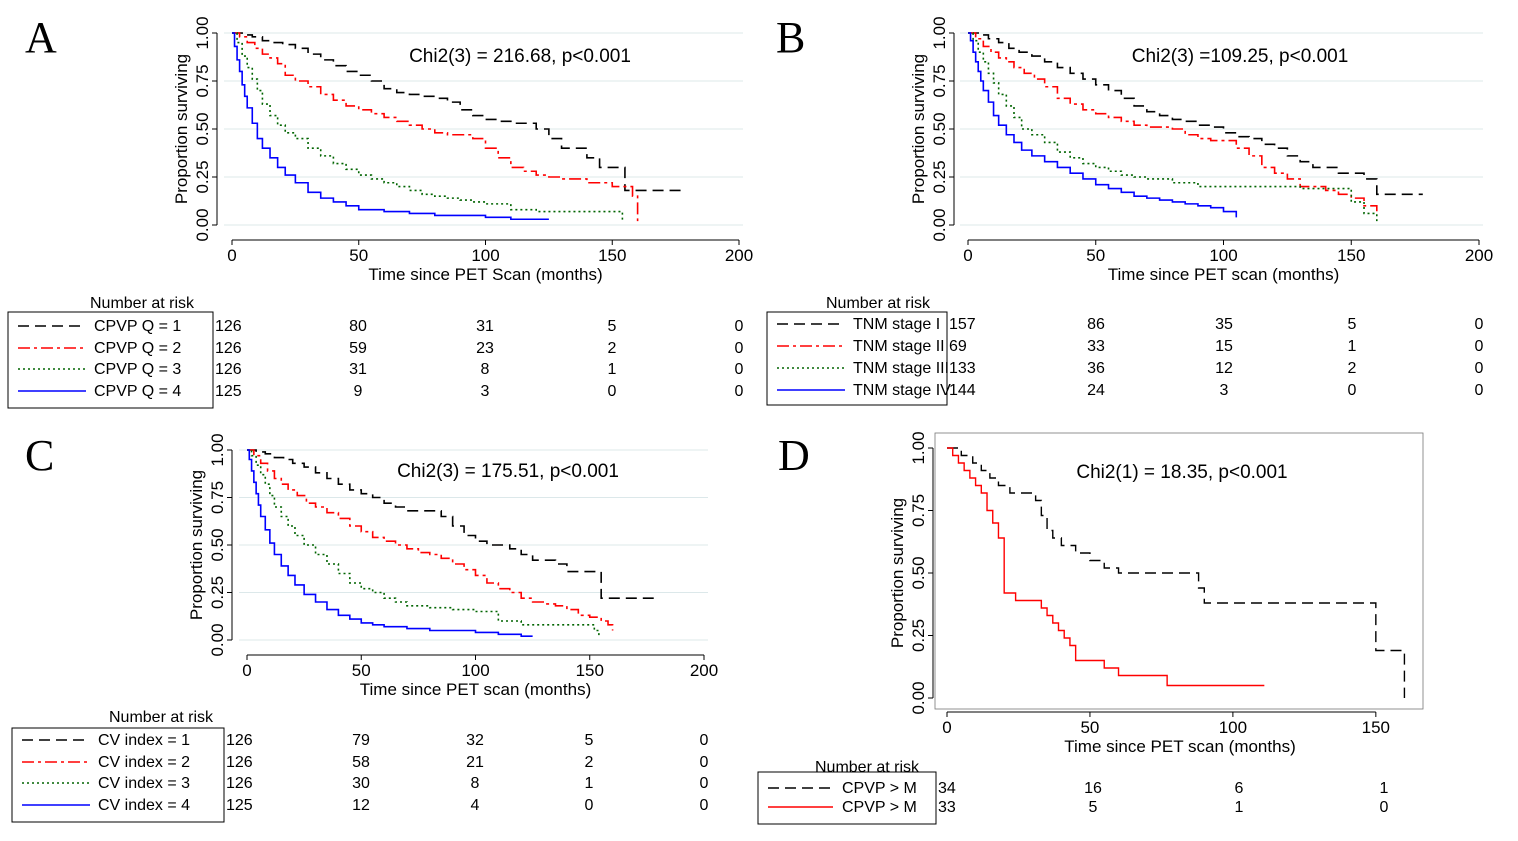 Image resolution: width=1518 pixels, height=841 pixels. Describe the element at coordinates (879, 807) in the screenshot. I see `legend-entry: CPVP > M` at that location.